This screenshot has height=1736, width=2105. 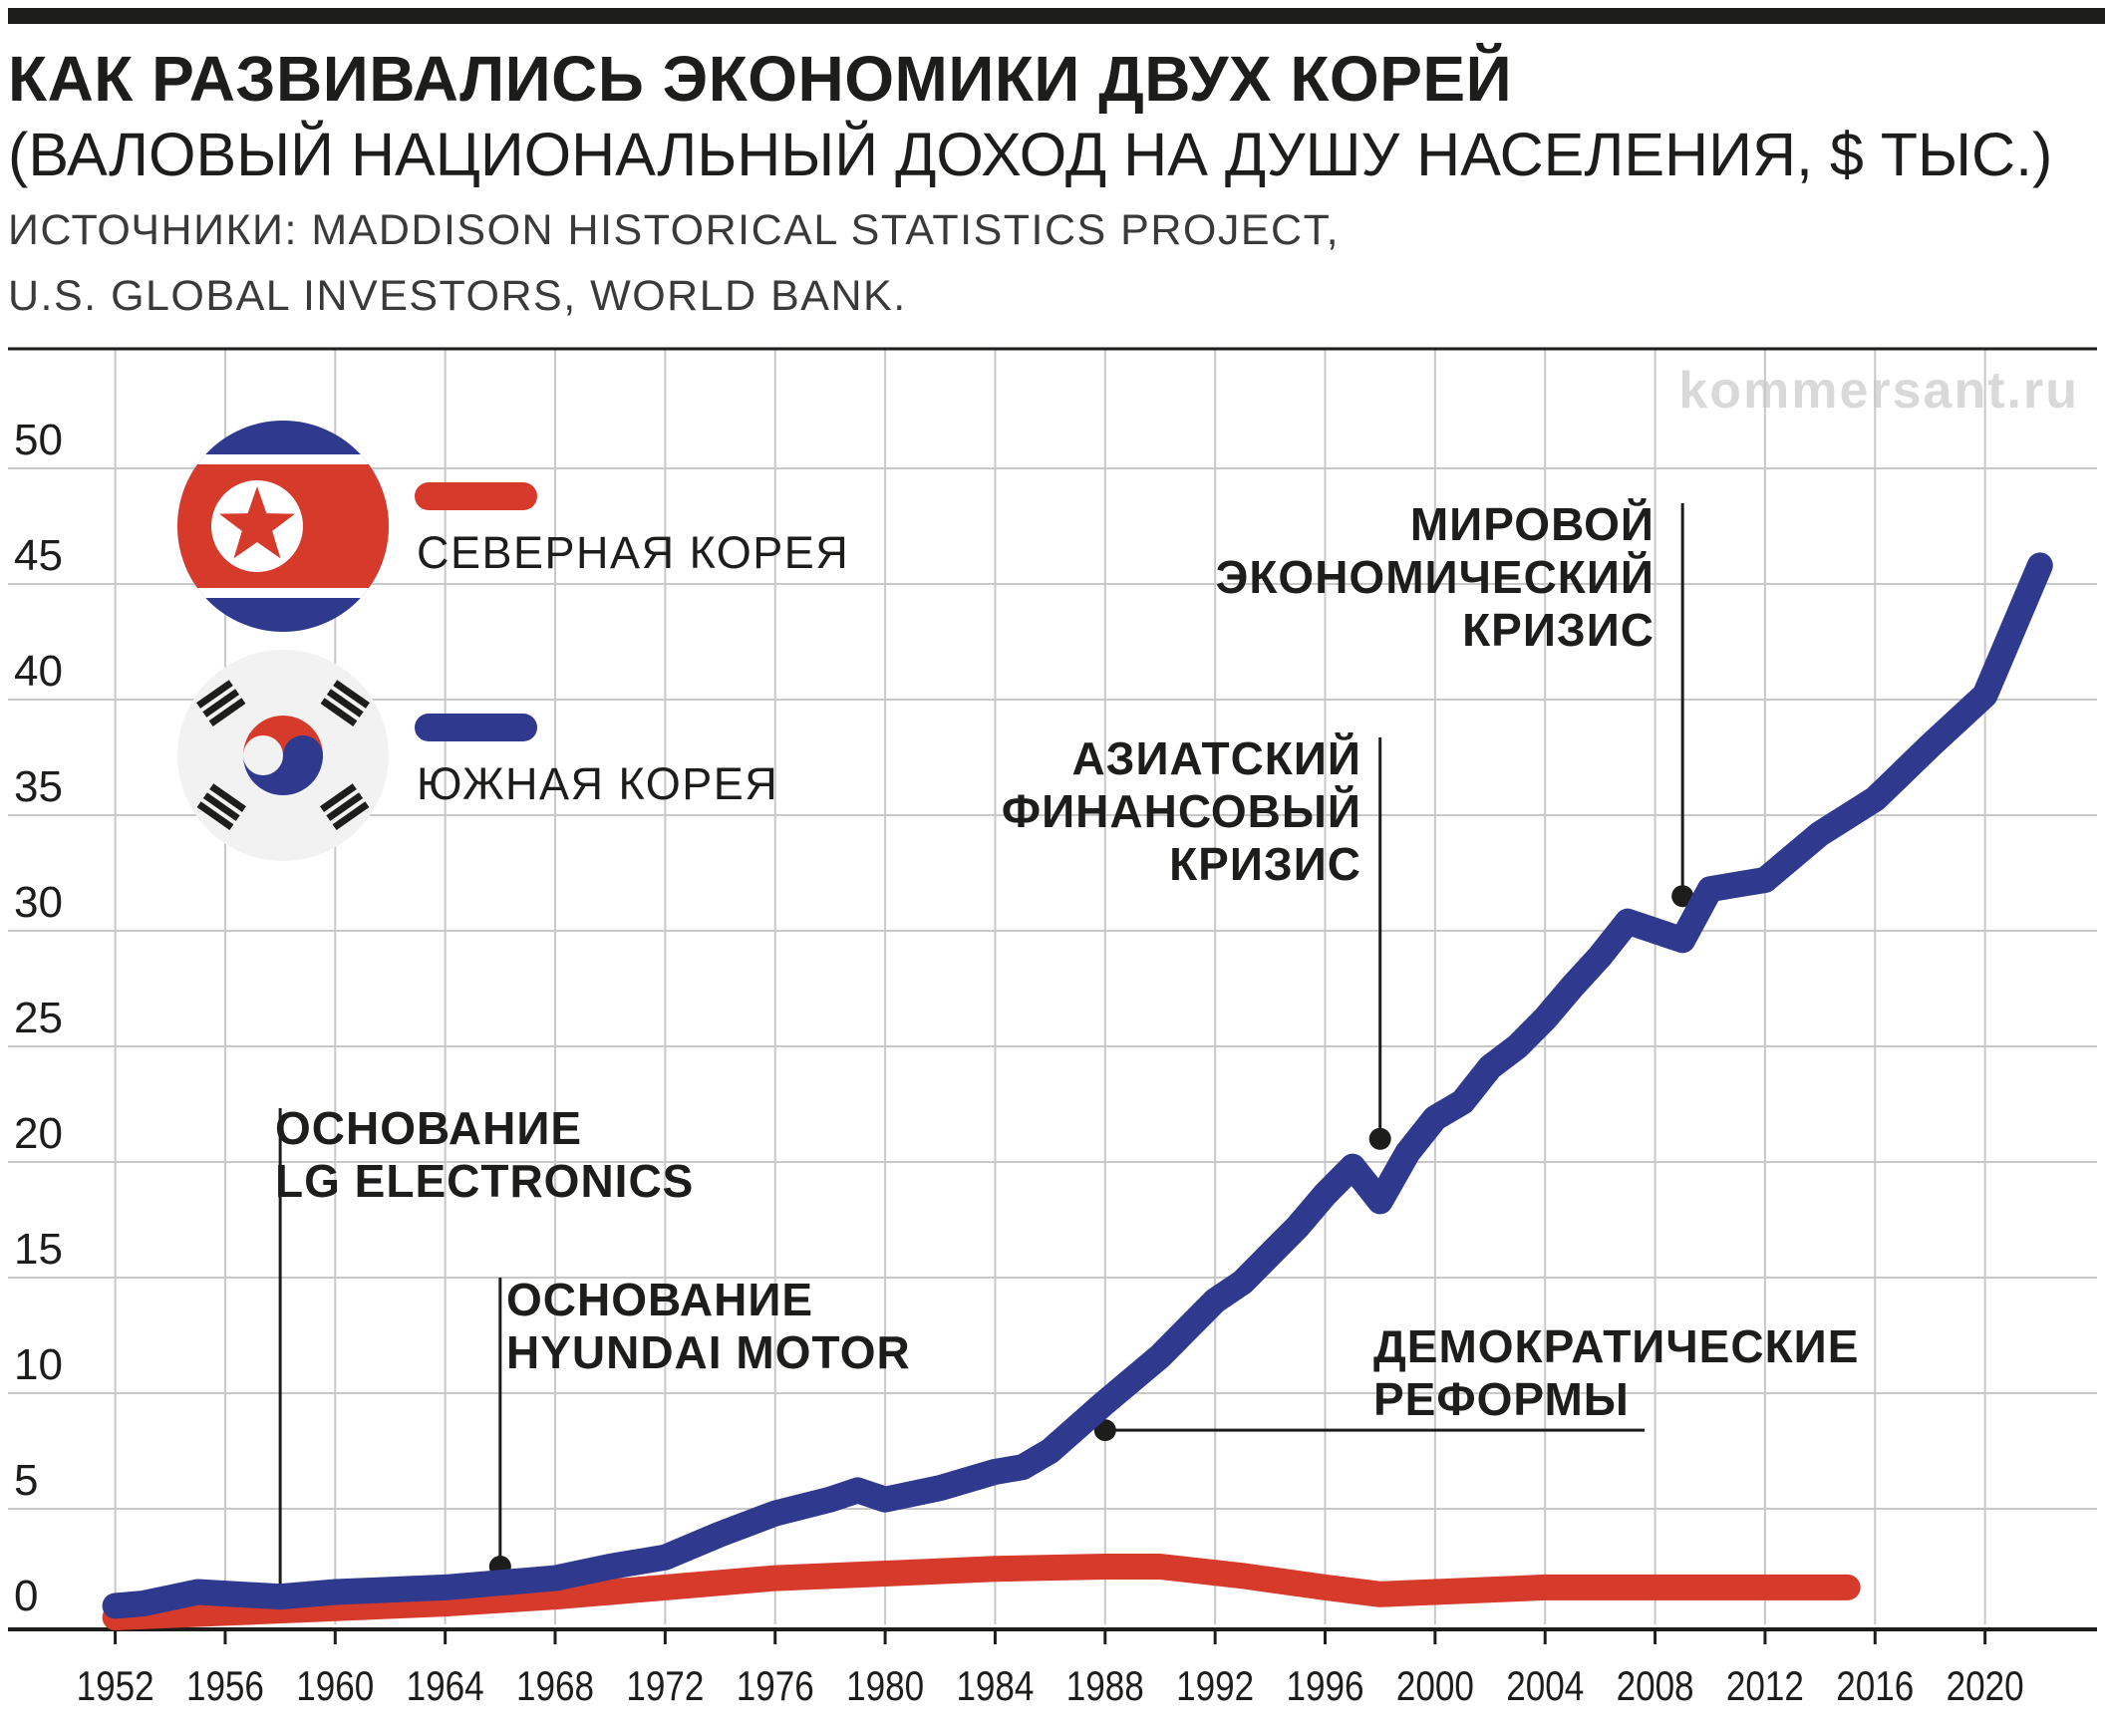 I want to click on chart-title: КАК РАЗВИВАЛИСЬ ЭКОНОМИКИ ДВУХ КОРЕЙ, so click(x=760, y=79).